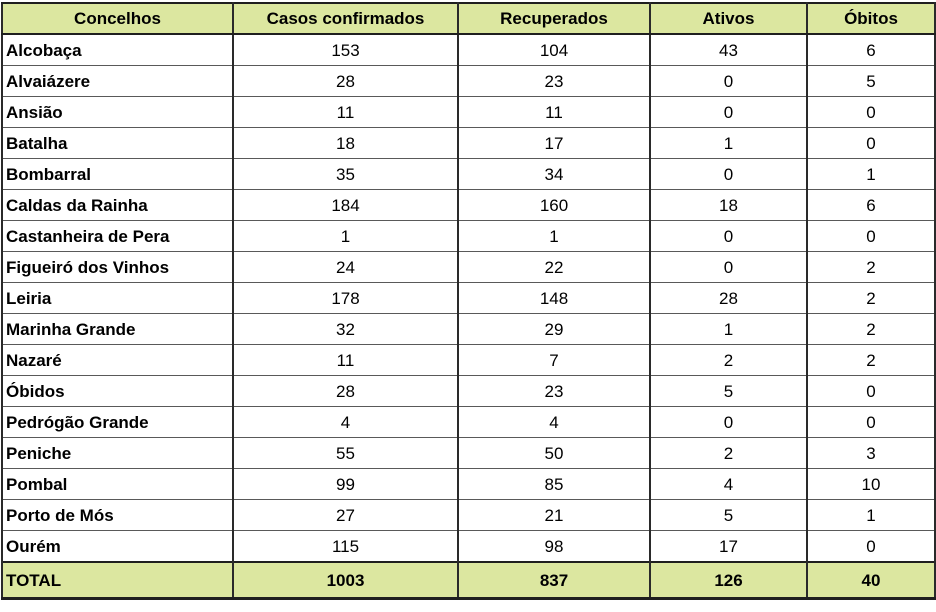  Describe the element at coordinates (554, 329) in the screenshot. I see `value-cell: 29` at that location.